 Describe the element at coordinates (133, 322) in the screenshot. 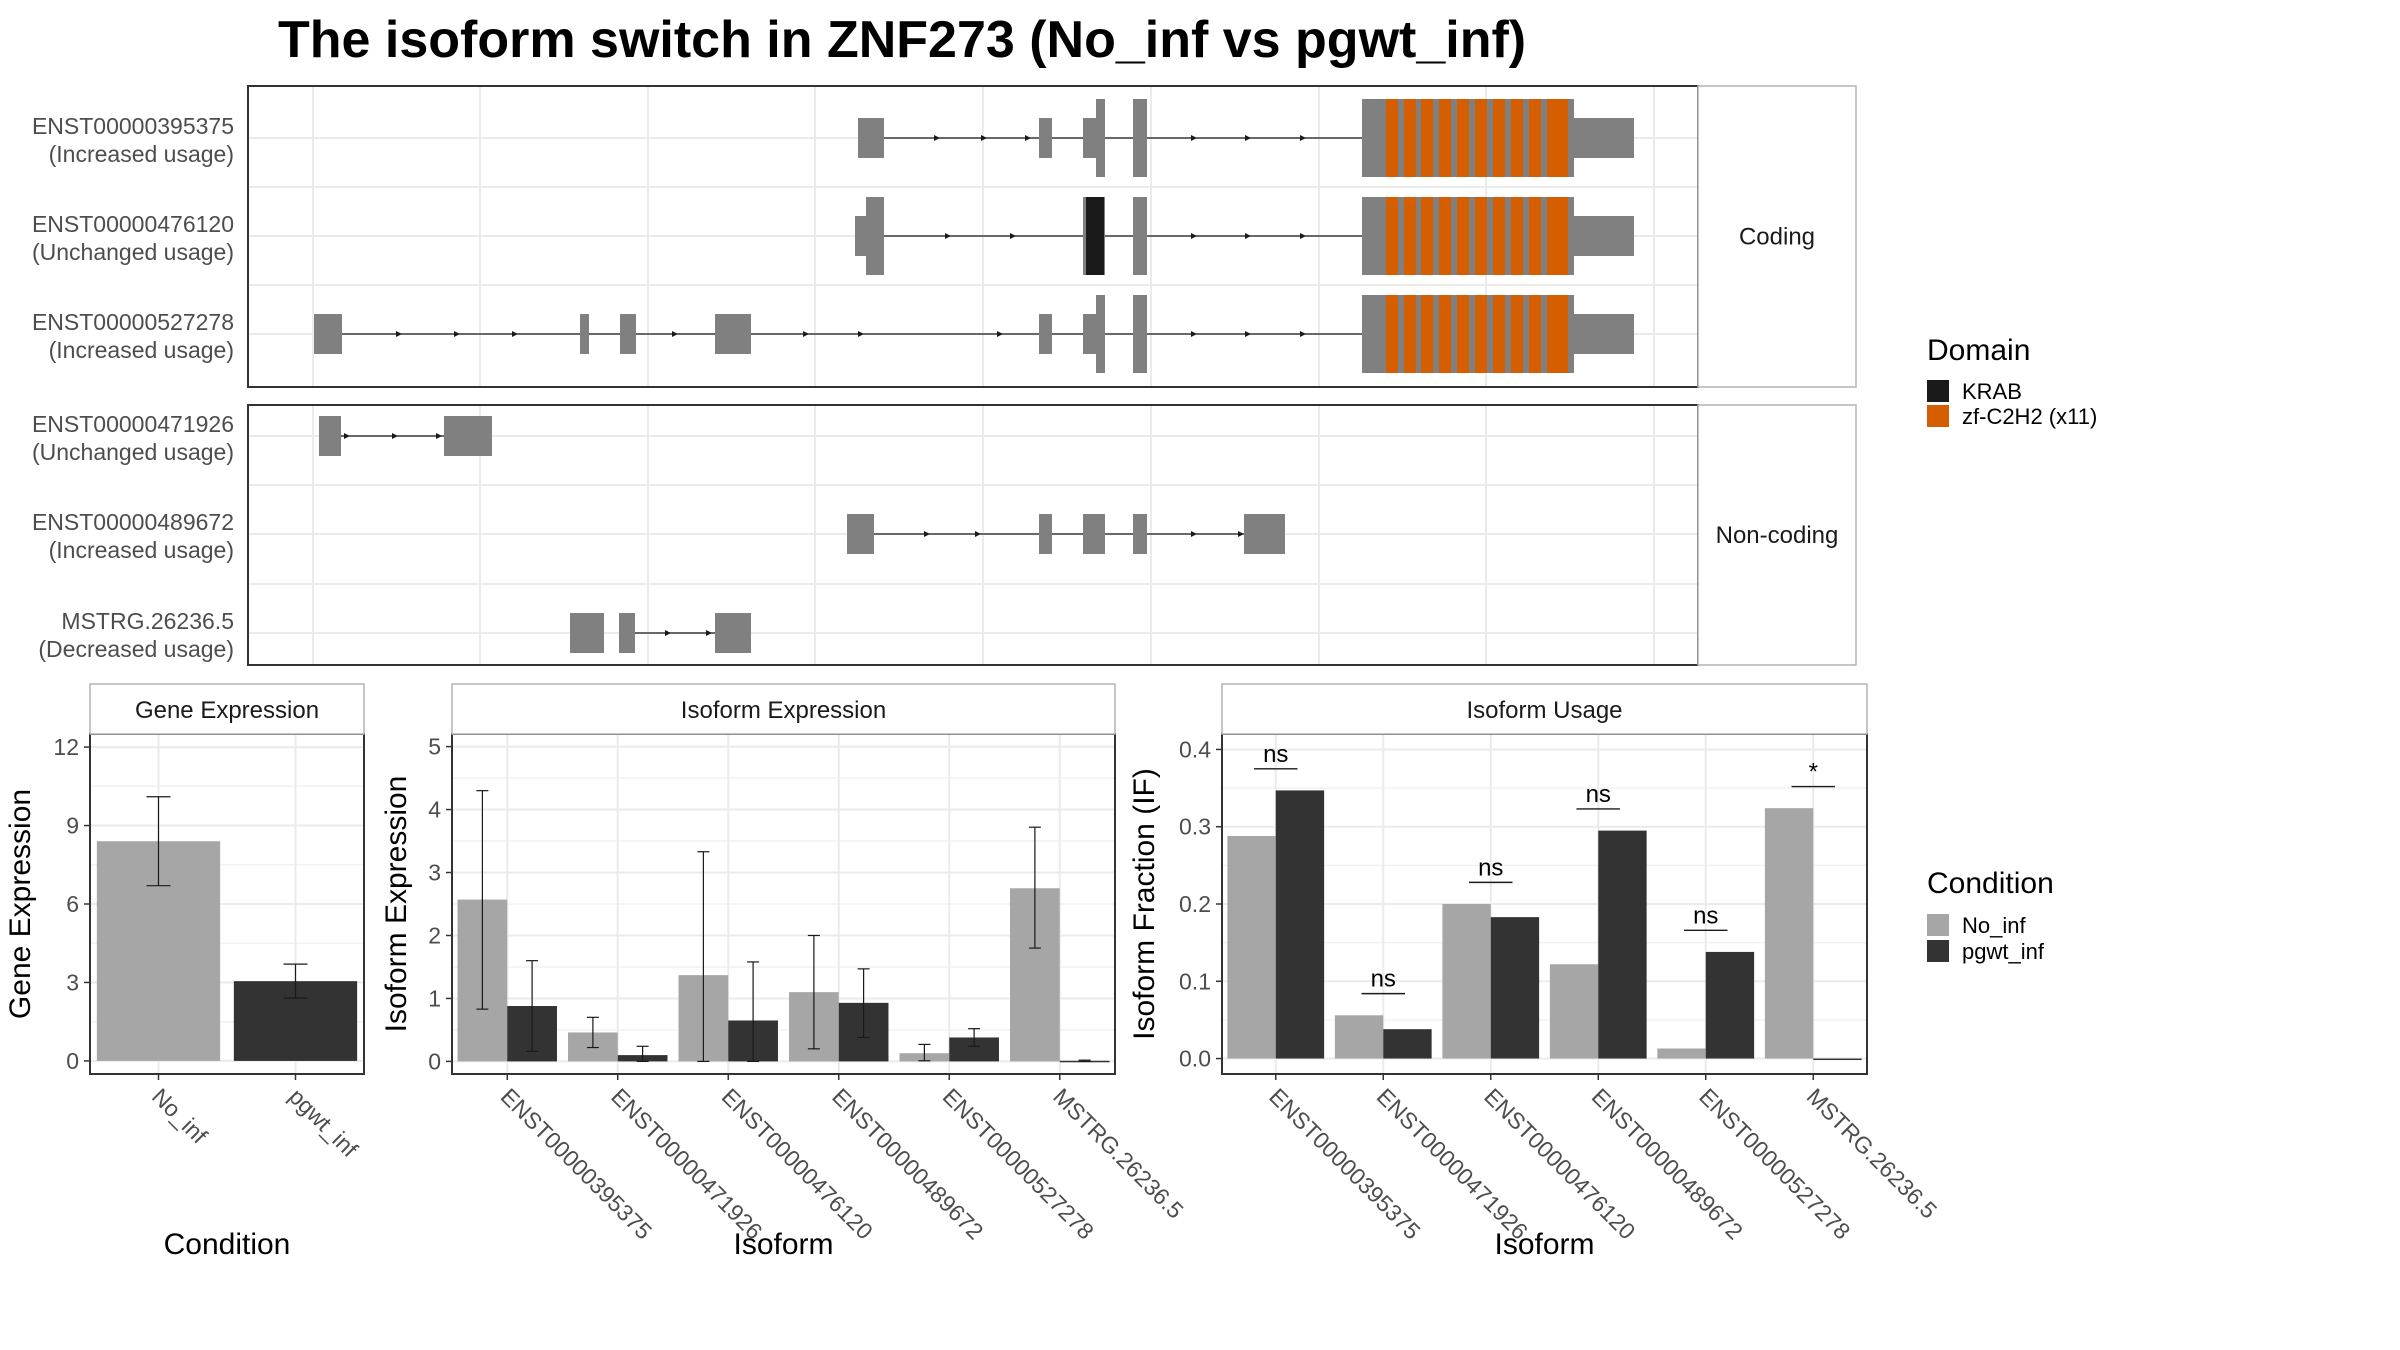

I see `track-id-label: ENST00000527278` at that location.